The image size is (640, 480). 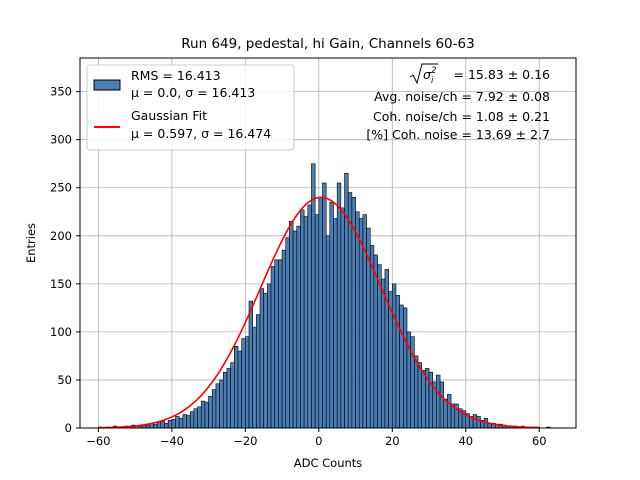 I want to click on legend-histogram-detail: μ = 0.0, σ = 16.413, so click(x=193, y=92).